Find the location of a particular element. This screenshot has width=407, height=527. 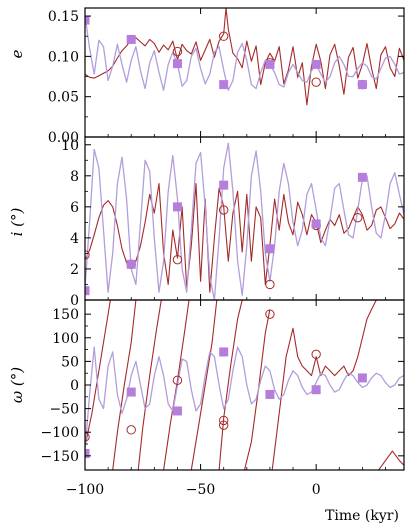

ytick-label: 0.05 is located at coordinates (63, 98).